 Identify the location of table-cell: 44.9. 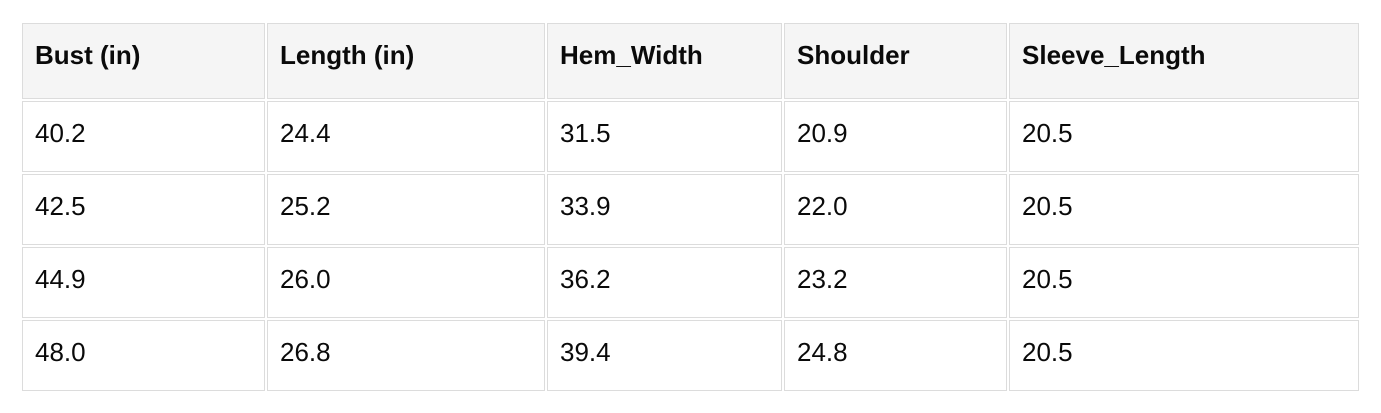
(143, 282).